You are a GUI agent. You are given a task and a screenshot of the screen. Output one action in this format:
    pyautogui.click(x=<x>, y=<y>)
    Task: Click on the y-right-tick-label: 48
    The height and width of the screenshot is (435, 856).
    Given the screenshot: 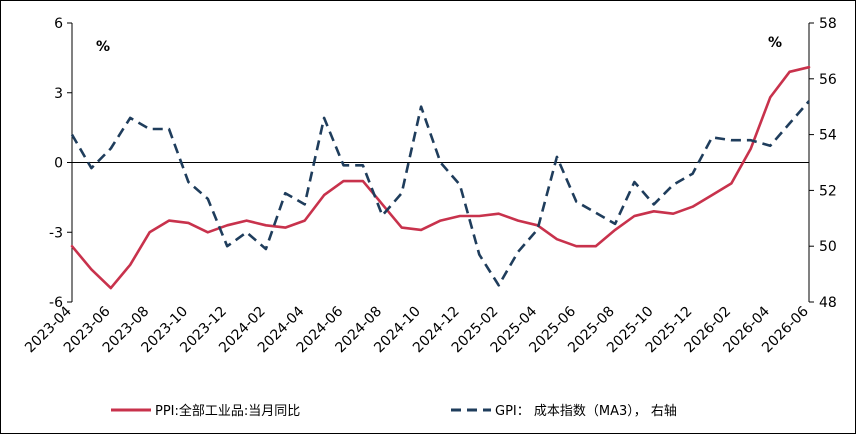 What is the action you would take?
    pyautogui.click(x=828, y=303)
    